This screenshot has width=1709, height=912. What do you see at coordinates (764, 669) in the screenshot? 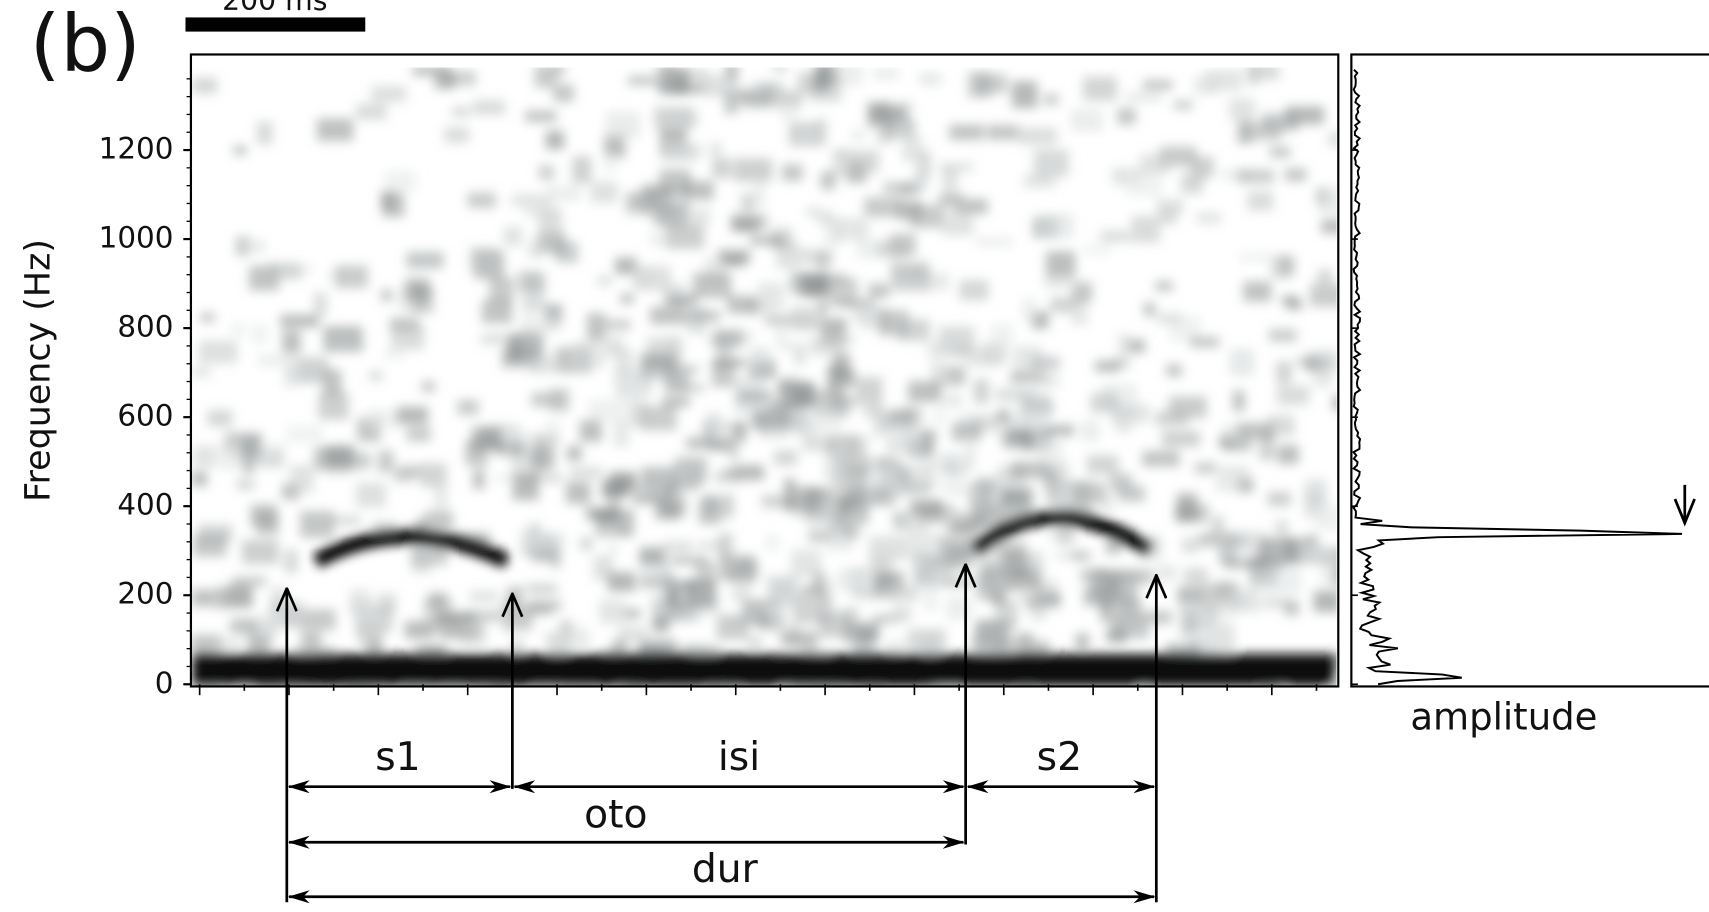
I see `low-band` at bounding box center [764, 669].